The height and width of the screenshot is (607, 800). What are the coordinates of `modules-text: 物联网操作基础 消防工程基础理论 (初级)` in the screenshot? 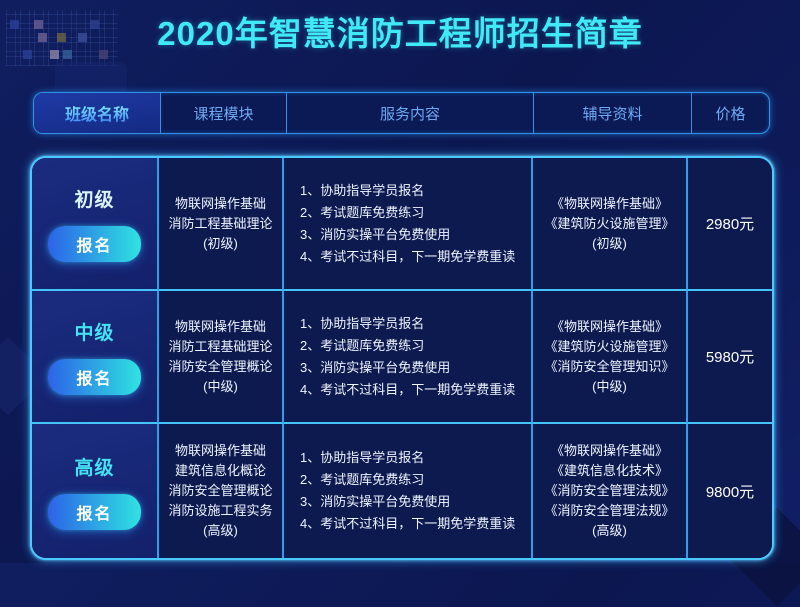 It's located at (220, 223).